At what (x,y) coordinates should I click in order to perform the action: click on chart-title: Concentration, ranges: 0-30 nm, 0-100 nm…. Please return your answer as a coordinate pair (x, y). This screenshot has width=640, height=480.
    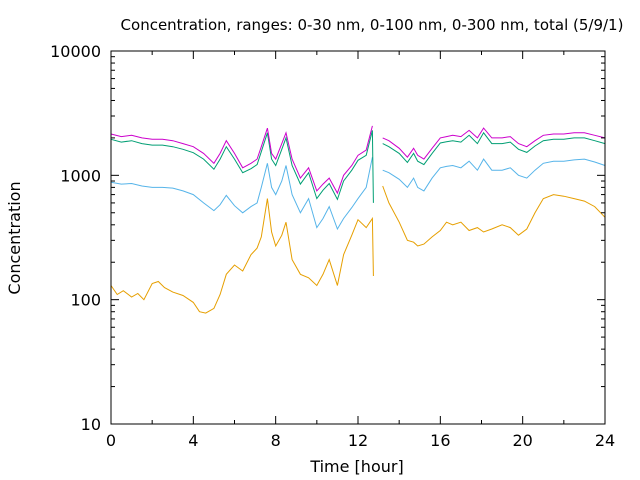
    Looking at the image, I should click on (372, 25).